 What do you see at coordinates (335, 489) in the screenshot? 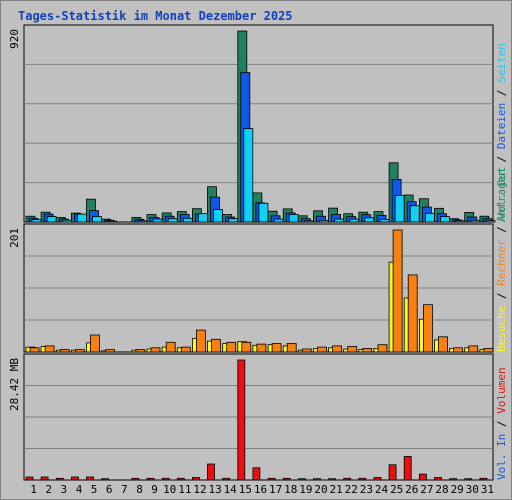
I see `x-tick-day-21: 21` at bounding box center [335, 489].